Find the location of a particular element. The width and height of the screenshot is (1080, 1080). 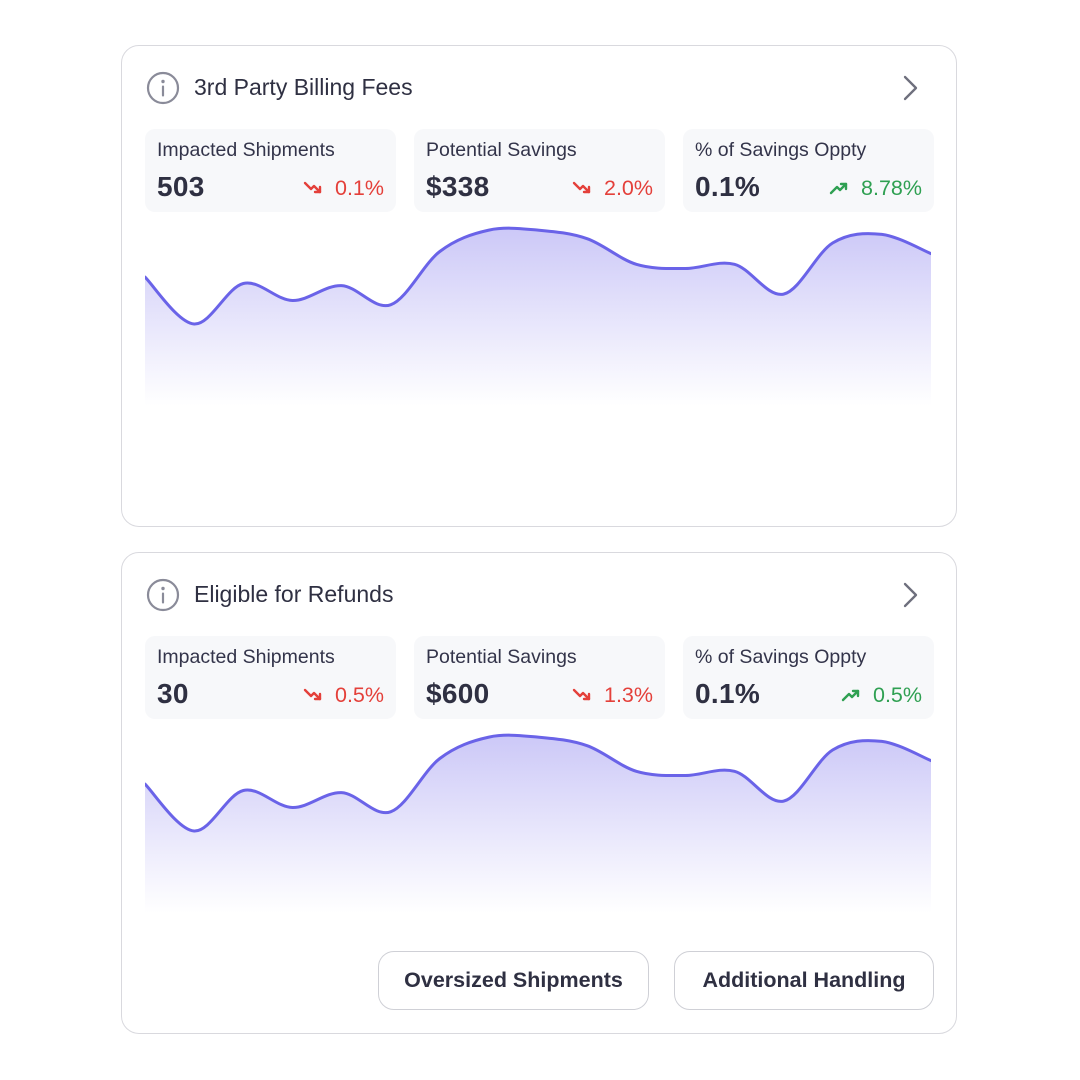

stat-savings-oppty: % of Savings Oppty 0.1% 8.78% is located at coordinates (808, 170).